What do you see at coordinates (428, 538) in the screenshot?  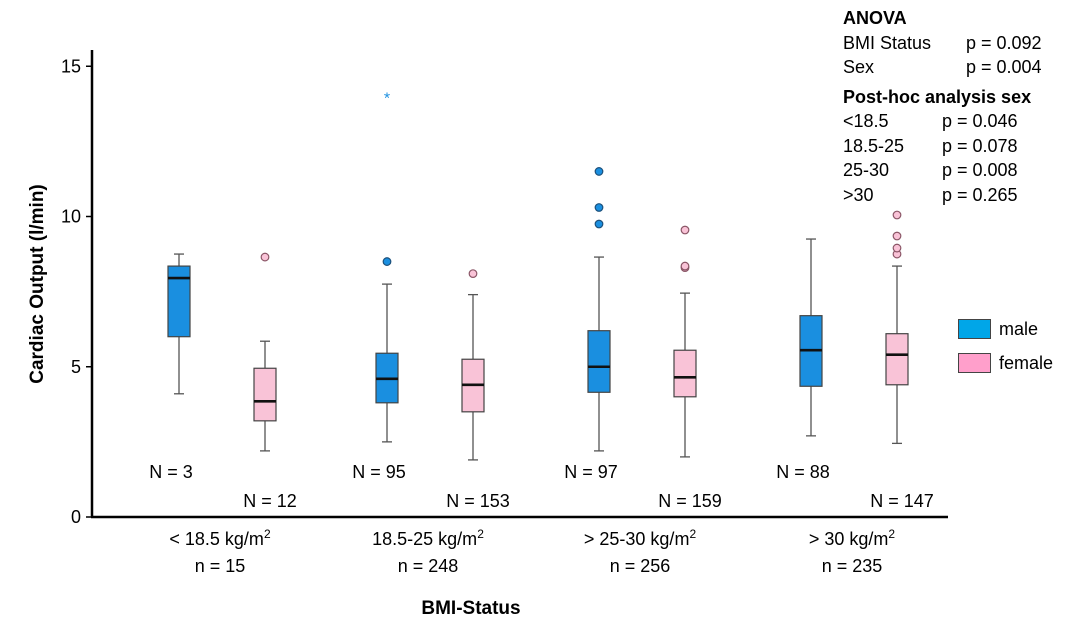 I see `x-category-label: 18.5-25 kg/m2` at bounding box center [428, 538].